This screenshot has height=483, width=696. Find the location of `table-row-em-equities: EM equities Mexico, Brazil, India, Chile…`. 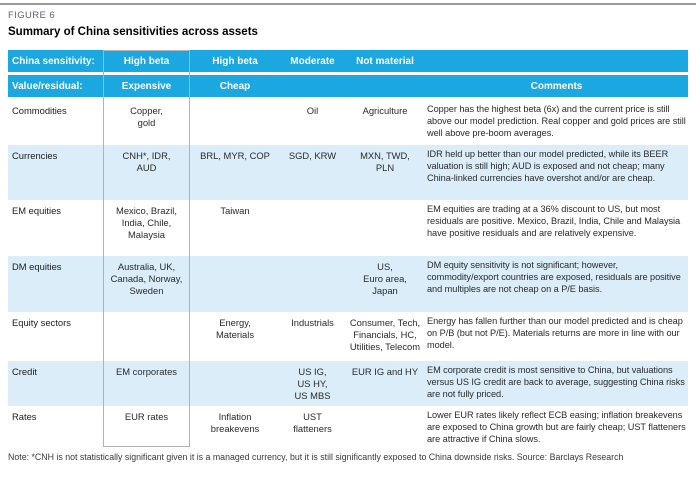

table-row-em-equities: EM equities Mexico, Brazil, India, Chile… is located at coordinates (348, 228).